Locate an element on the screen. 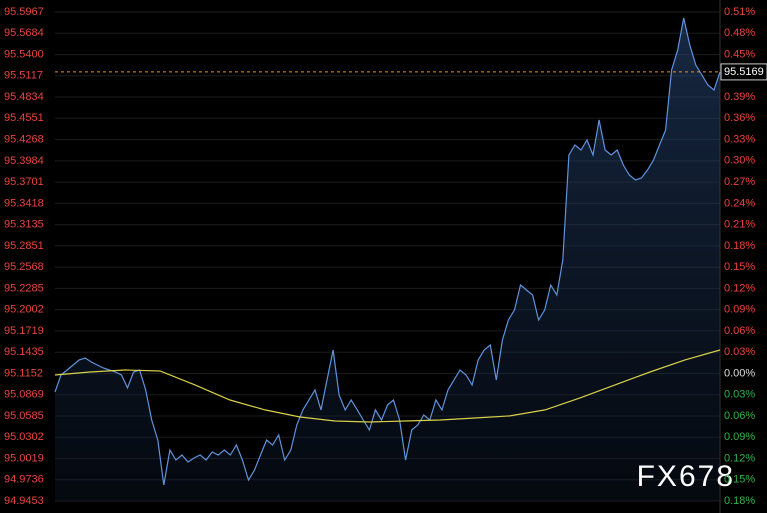 This screenshot has width=767, height=513. y2-tick-label: 0.36% is located at coordinates (739, 118).